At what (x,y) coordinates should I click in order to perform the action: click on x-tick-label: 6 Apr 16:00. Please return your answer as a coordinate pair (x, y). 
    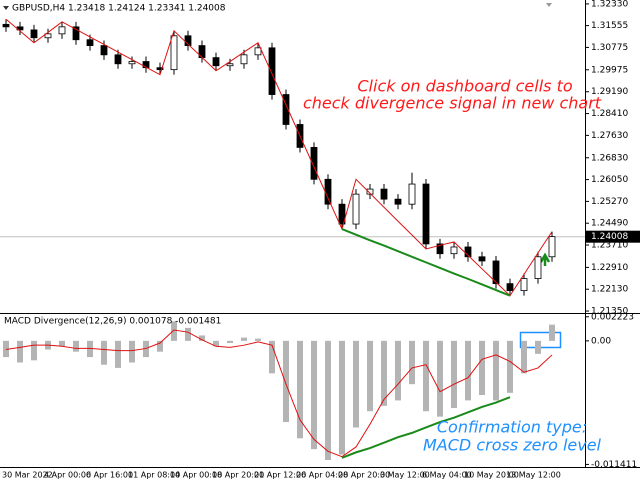
    Looking at the image, I should click on (109, 475).